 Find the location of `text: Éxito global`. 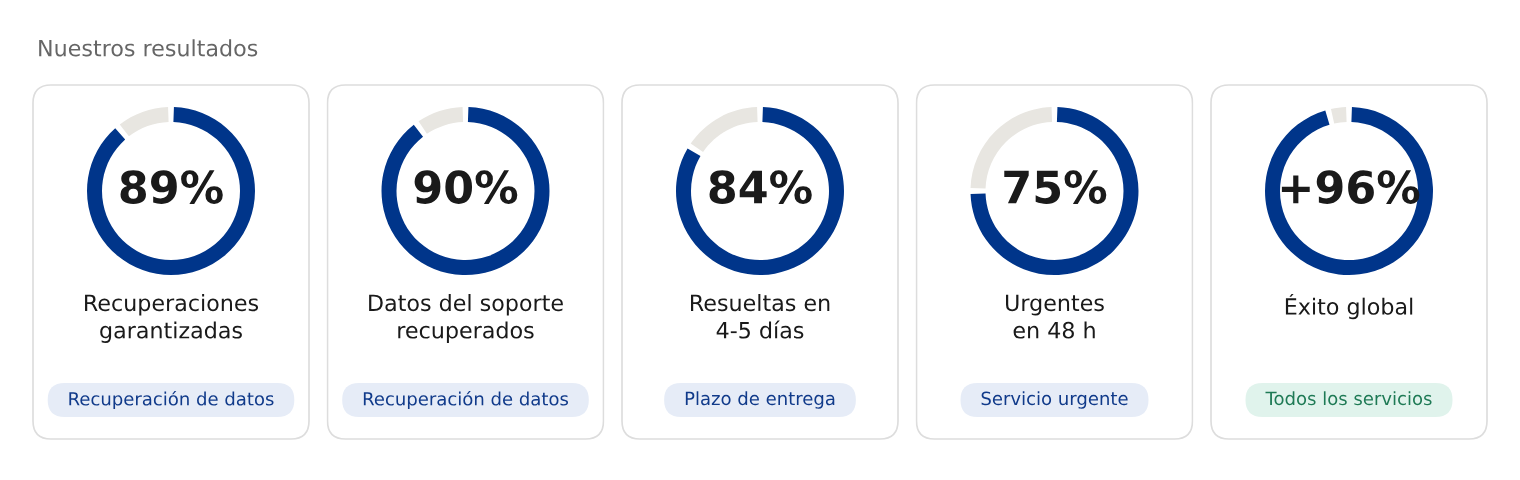

text: Éxito global is located at coordinates (1349, 307).